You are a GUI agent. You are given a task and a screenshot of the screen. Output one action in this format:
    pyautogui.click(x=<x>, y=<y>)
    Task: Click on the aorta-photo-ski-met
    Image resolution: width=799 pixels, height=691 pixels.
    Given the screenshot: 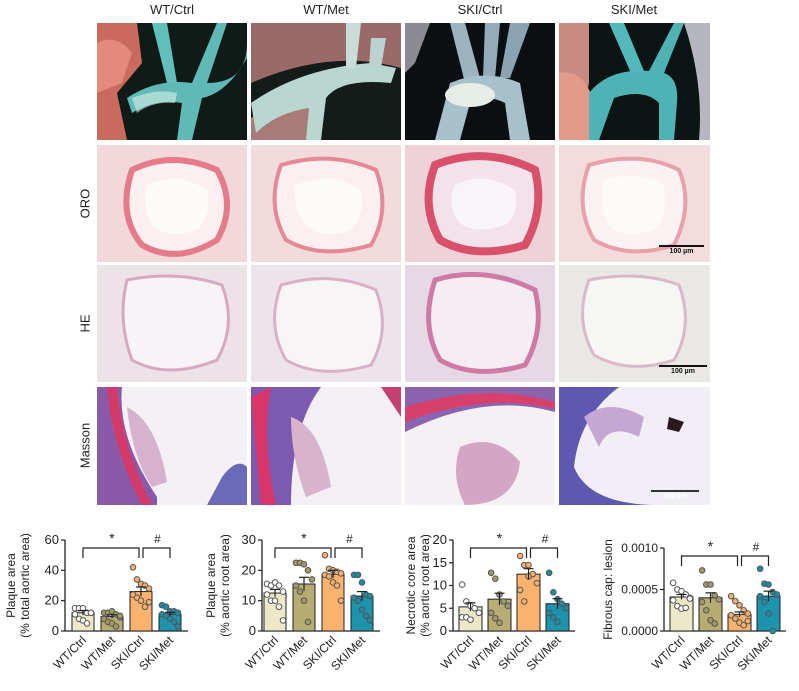 What is the action you would take?
    pyautogui.click(x=634, y=81)
    